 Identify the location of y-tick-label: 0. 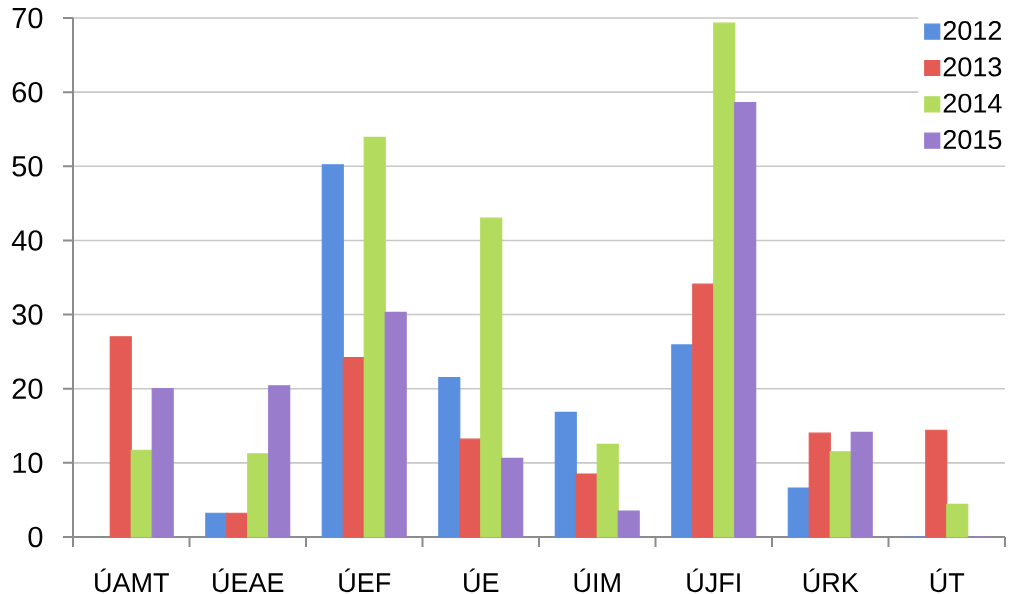
(35, 537).